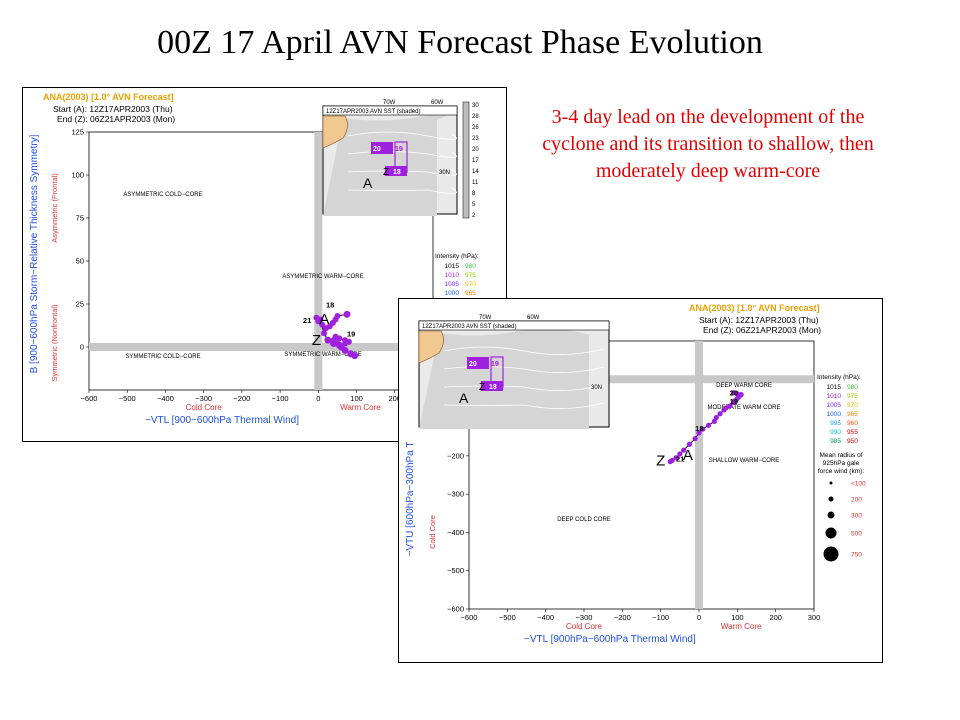 Image resolution: width=960 pixels, height=720 pixels. Describe the element at coordinates (744, 386) in the screenshot. I see `quadrant-label: DEEP WARM CORE` at that location.